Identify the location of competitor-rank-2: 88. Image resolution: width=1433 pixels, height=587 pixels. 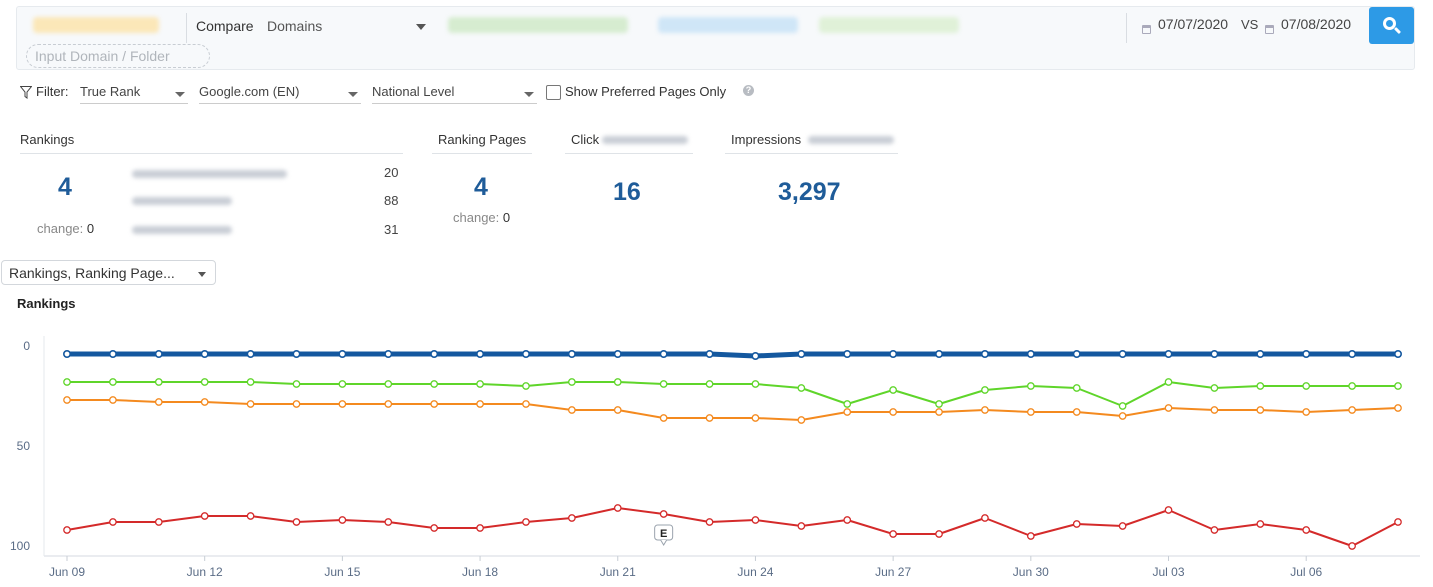
(391, 200).